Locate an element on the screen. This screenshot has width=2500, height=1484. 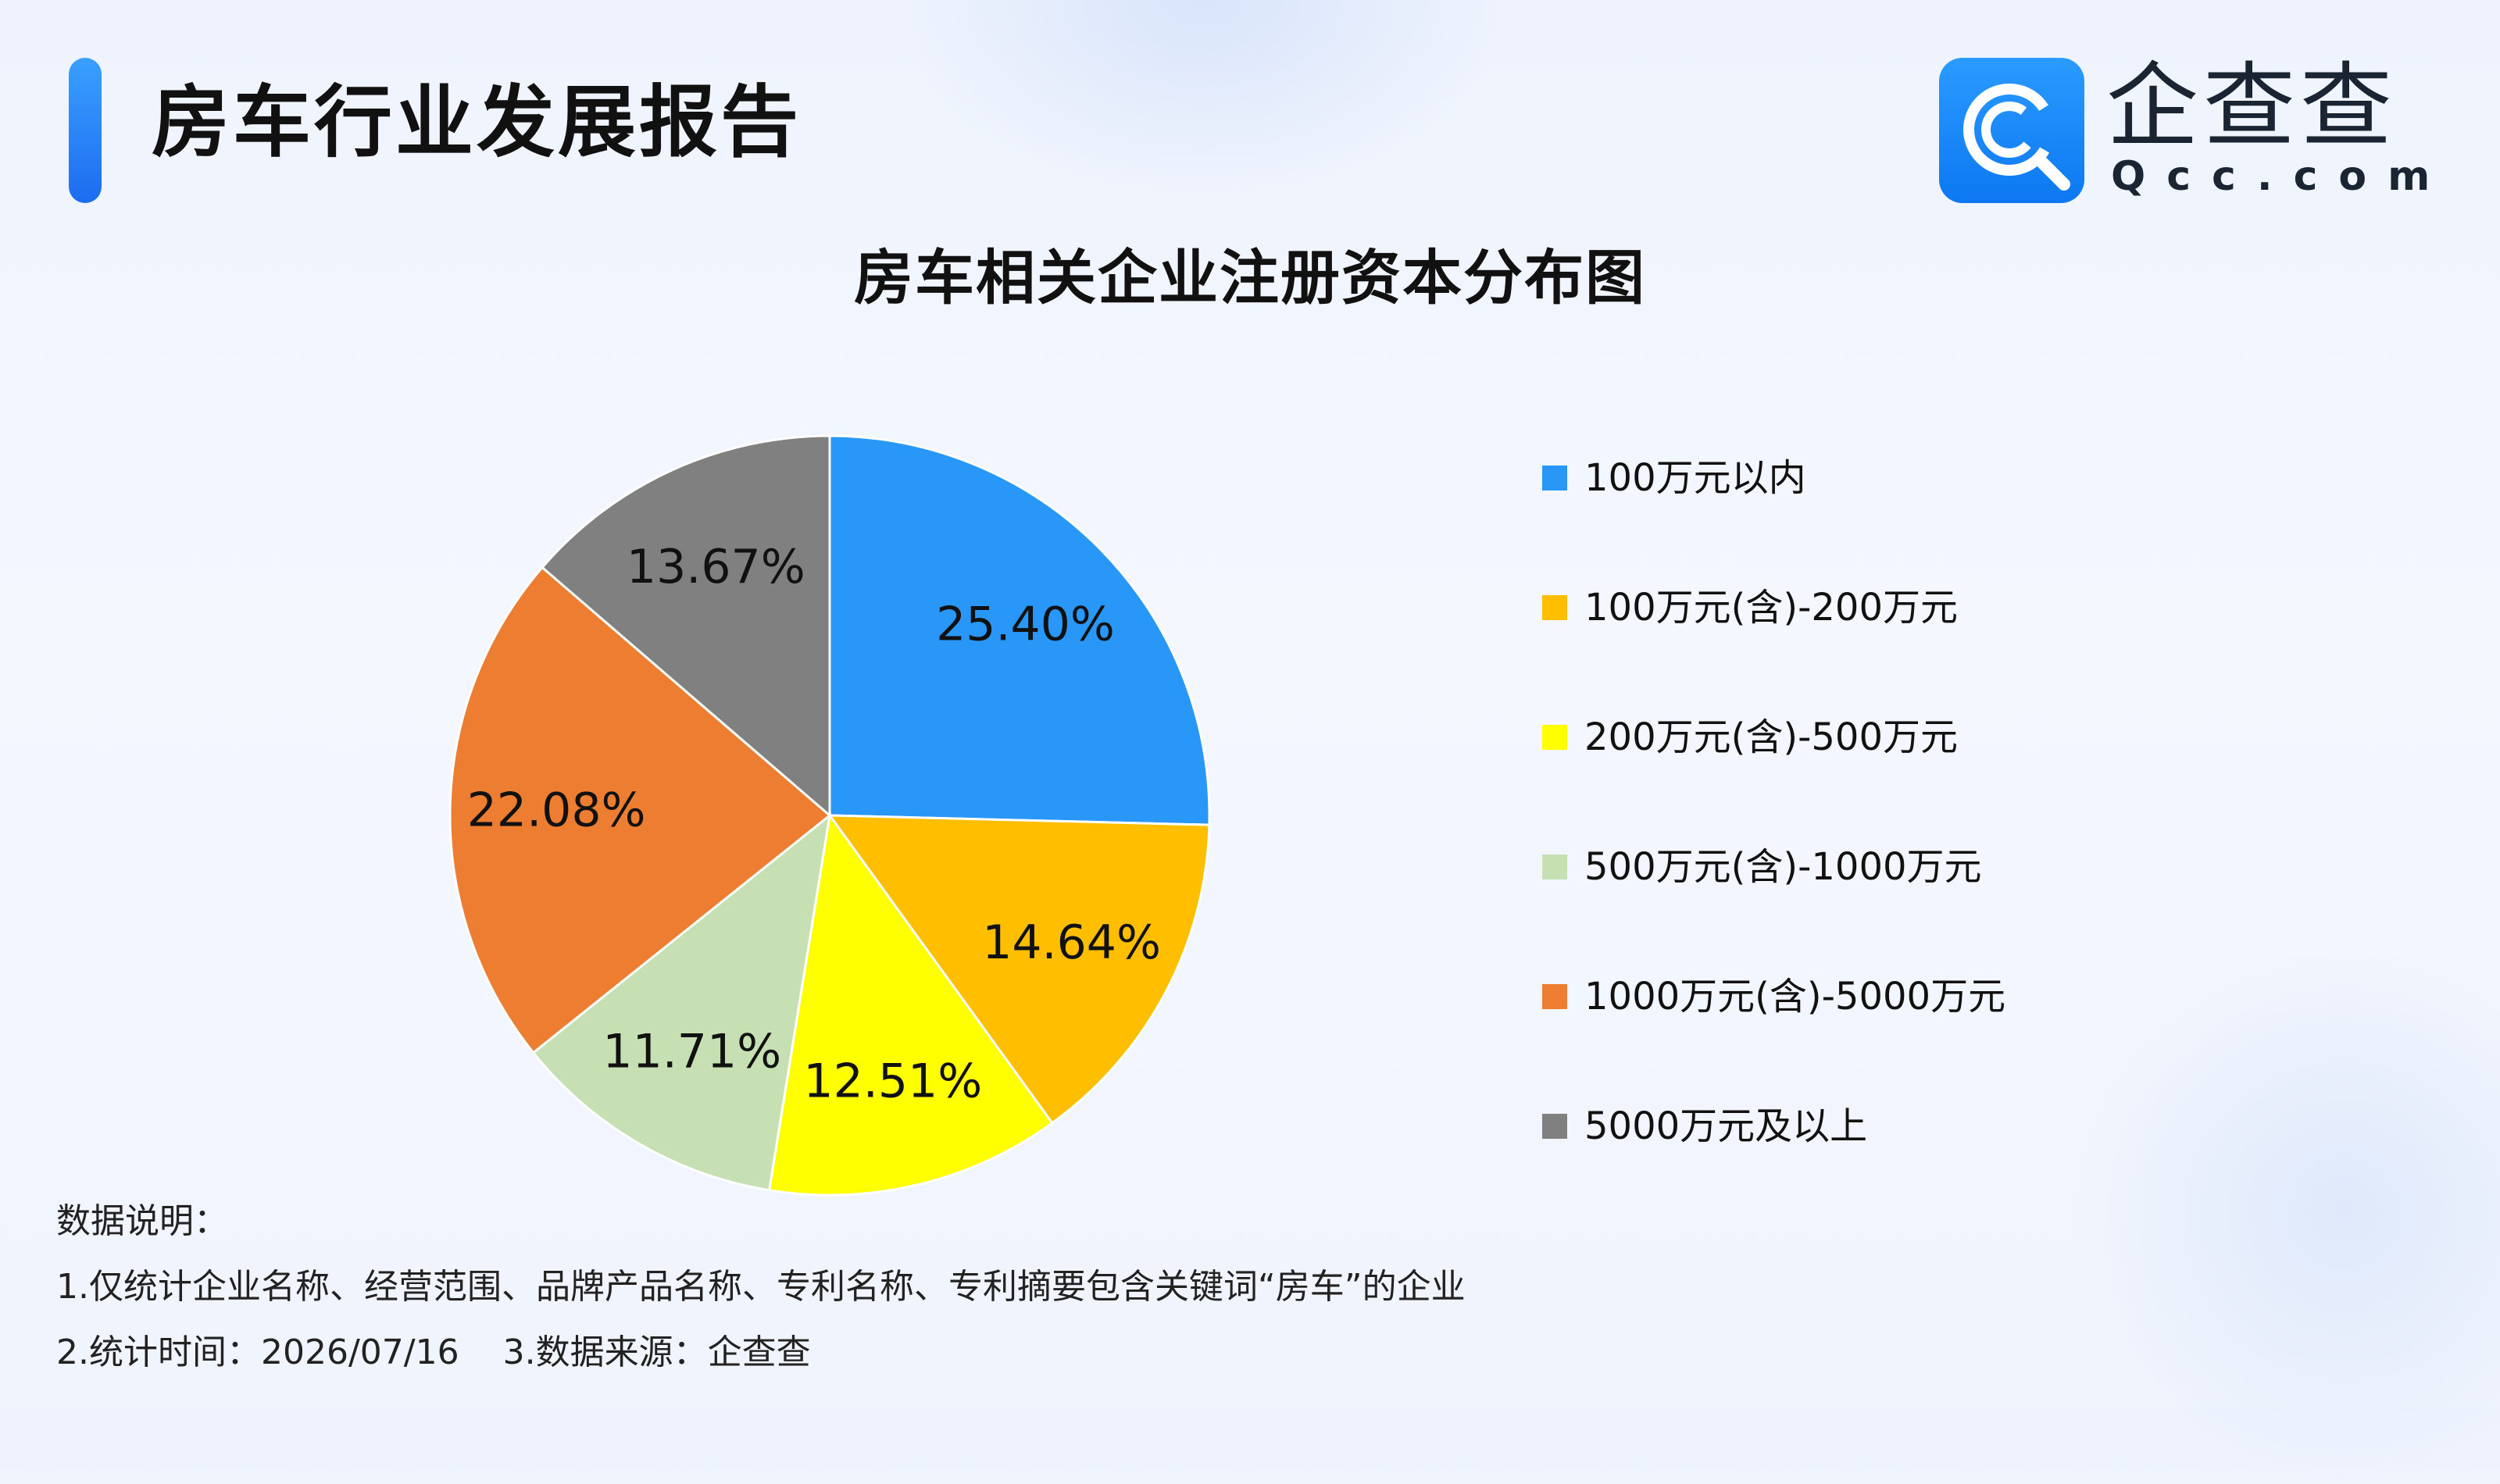
logo-name: 企查查 is located at coordinates (2252, 106).